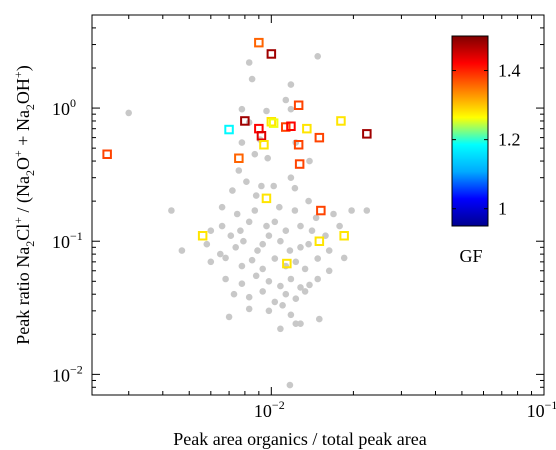 This screenshot has width=556, height=450. What do you see at coordinates (502, 209) in the screenshot?
I see `colorbar-tick-label: 1` at bounding box center [502, 209].